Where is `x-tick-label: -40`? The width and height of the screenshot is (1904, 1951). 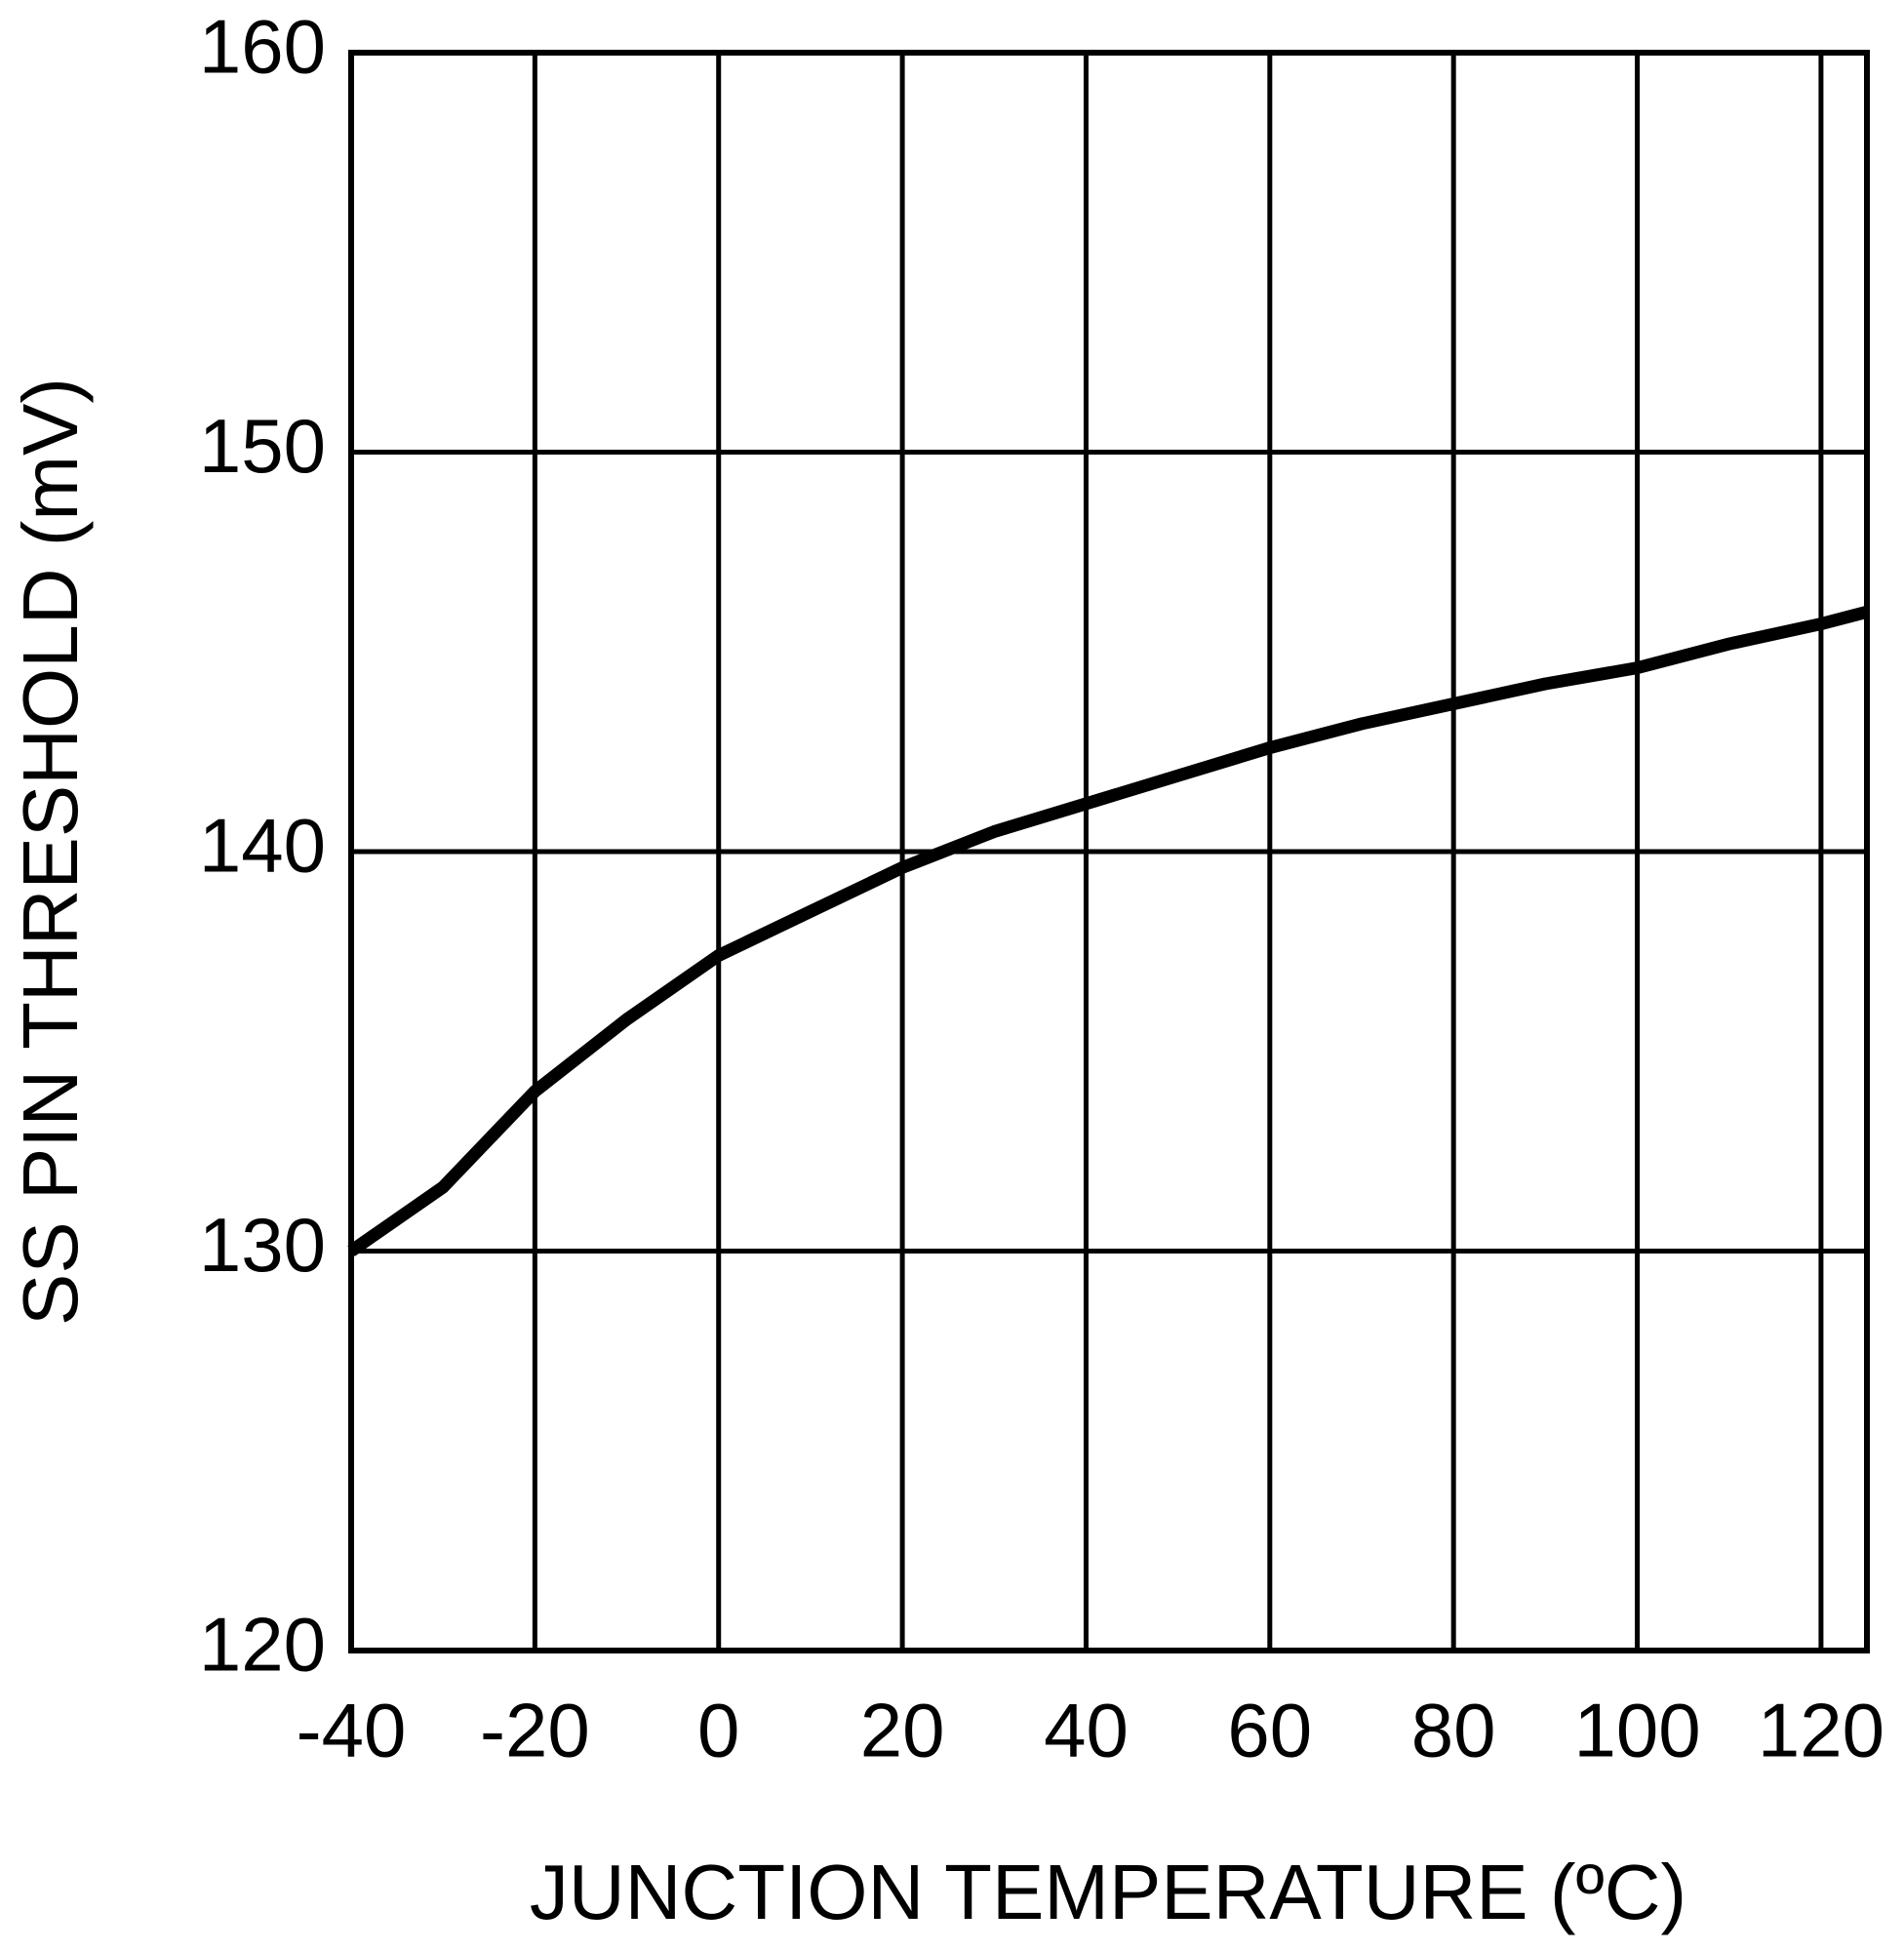 x-tick-label: -40 is located at coordinates (352, 1730).